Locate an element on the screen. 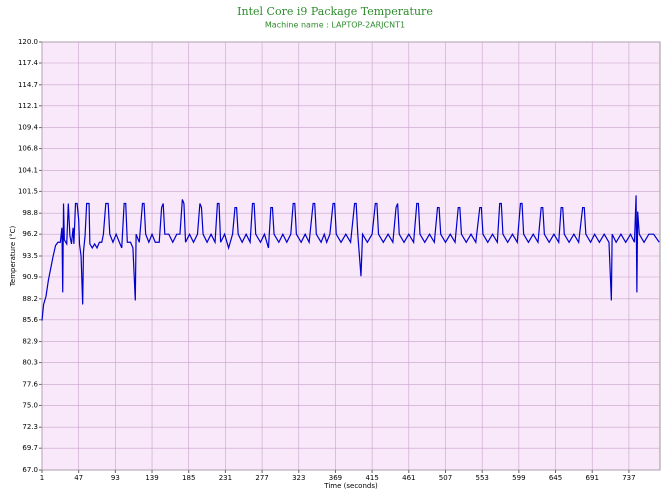 This screenshot has height=502, width=670. chart-subtitle: Machine name : LAPTOP-2ARJCNT1 is located at coordinates (335, 25).